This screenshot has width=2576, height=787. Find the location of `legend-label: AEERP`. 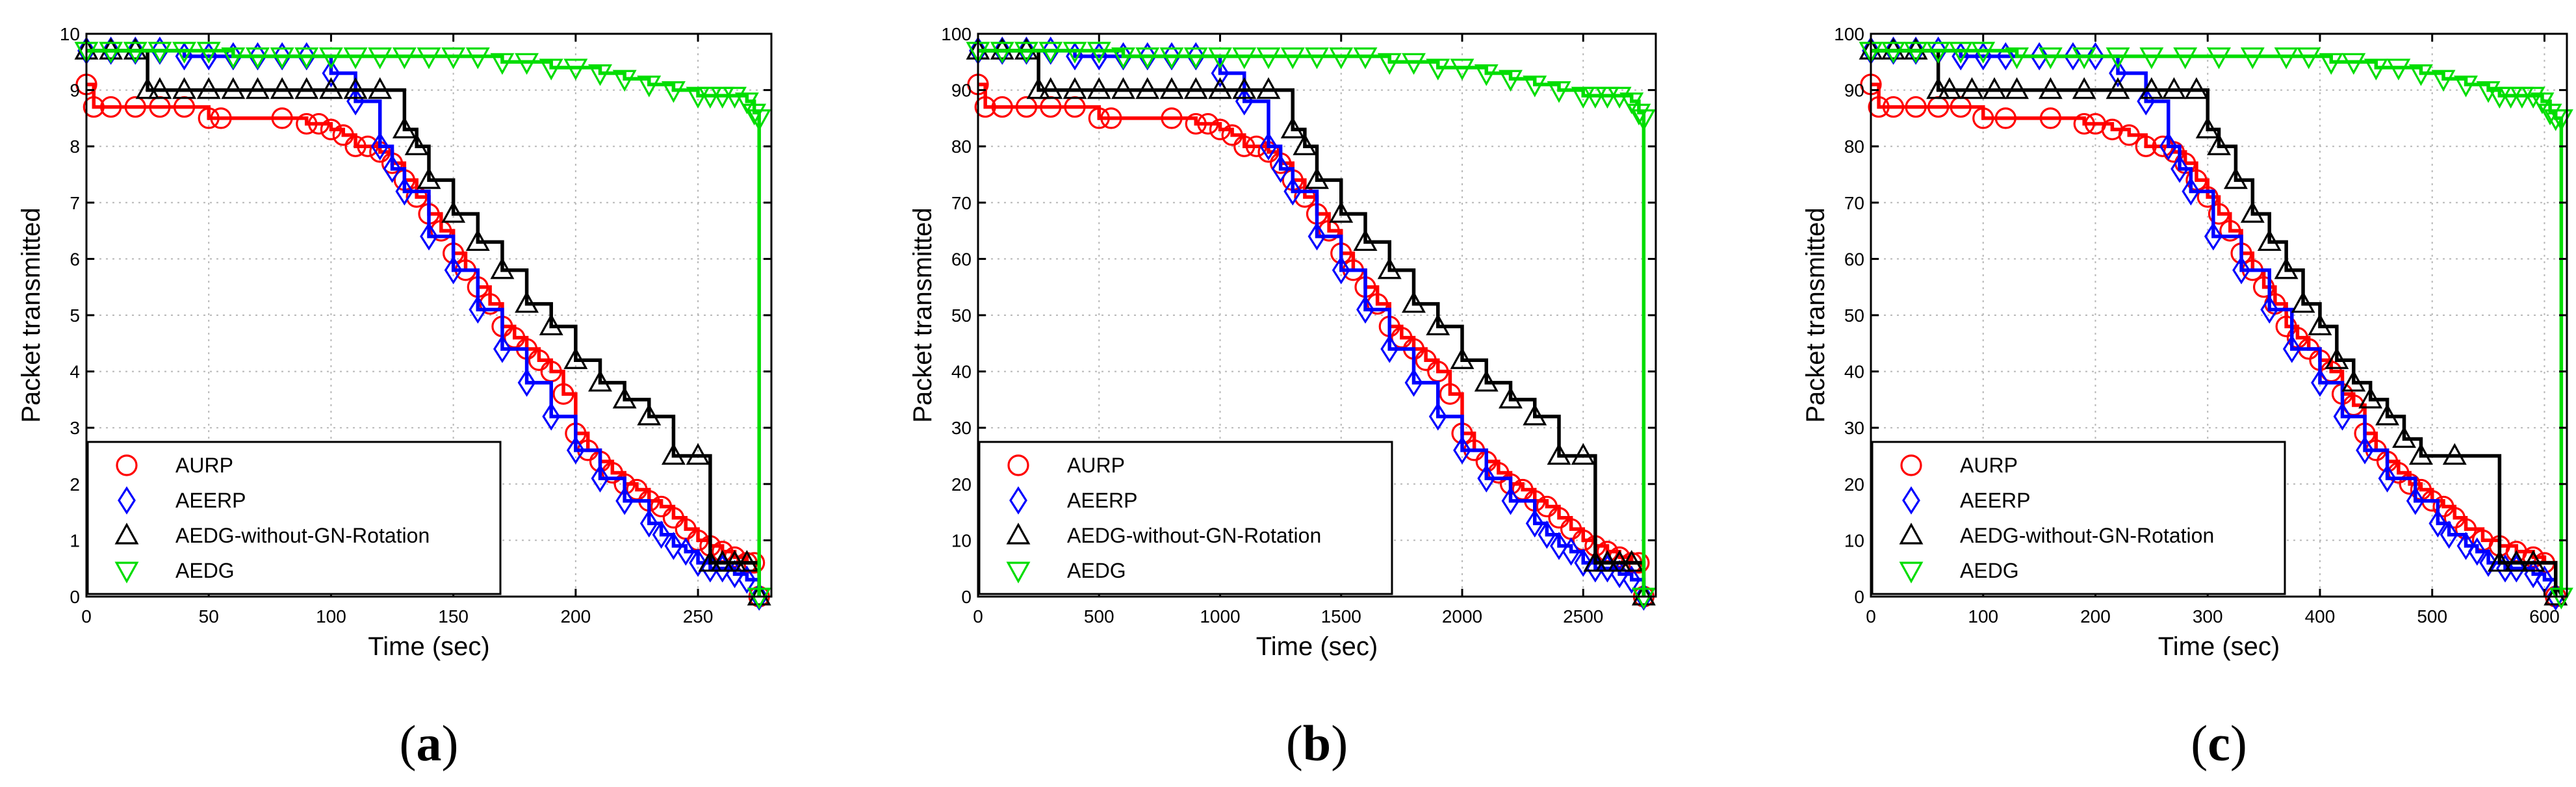

legend-label: AEERP is located at coordinates (1102, 500).